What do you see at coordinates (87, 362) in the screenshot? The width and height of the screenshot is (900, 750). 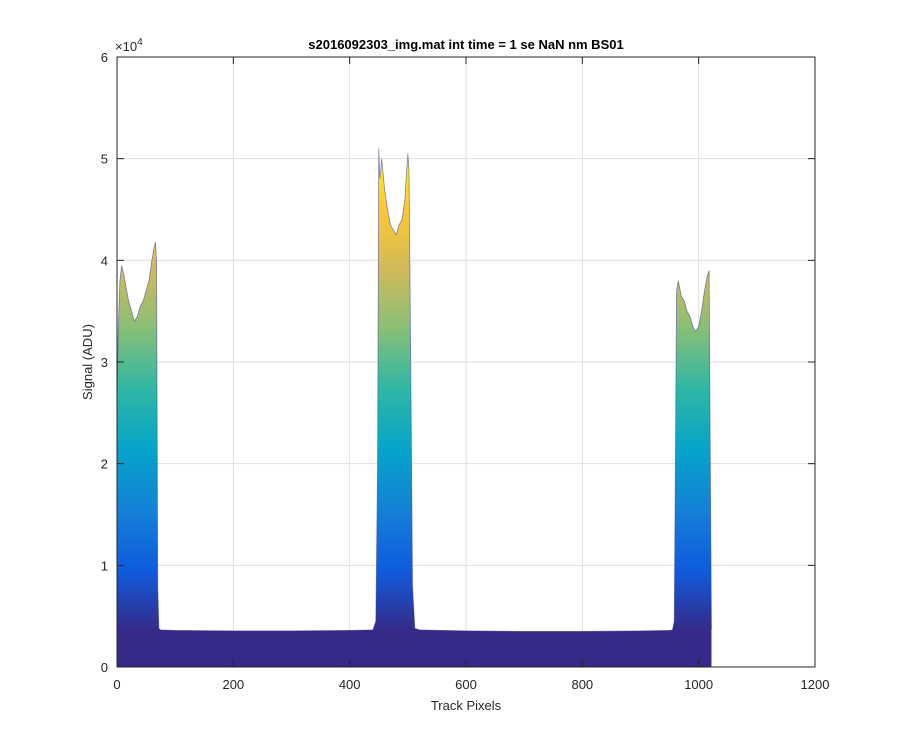 I see `y-axis-label: Signal (ADU)` at bounding box center [87, 362].